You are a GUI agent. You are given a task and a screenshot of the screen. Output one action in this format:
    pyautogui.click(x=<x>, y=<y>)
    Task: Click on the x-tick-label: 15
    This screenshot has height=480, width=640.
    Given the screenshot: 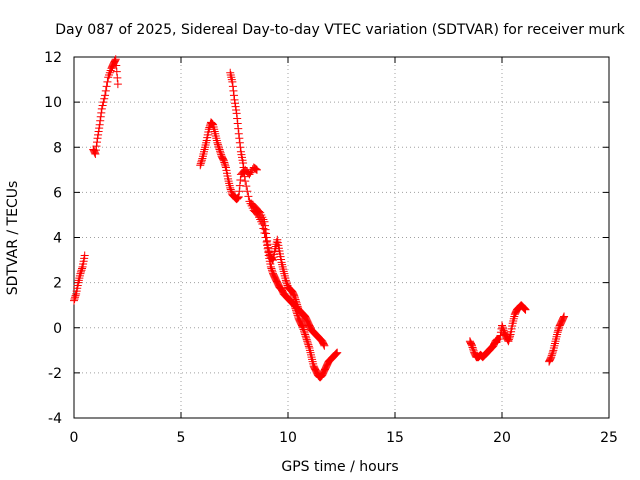 What is the action you would take?
    pyautogui.click(x=395, y=438)
    